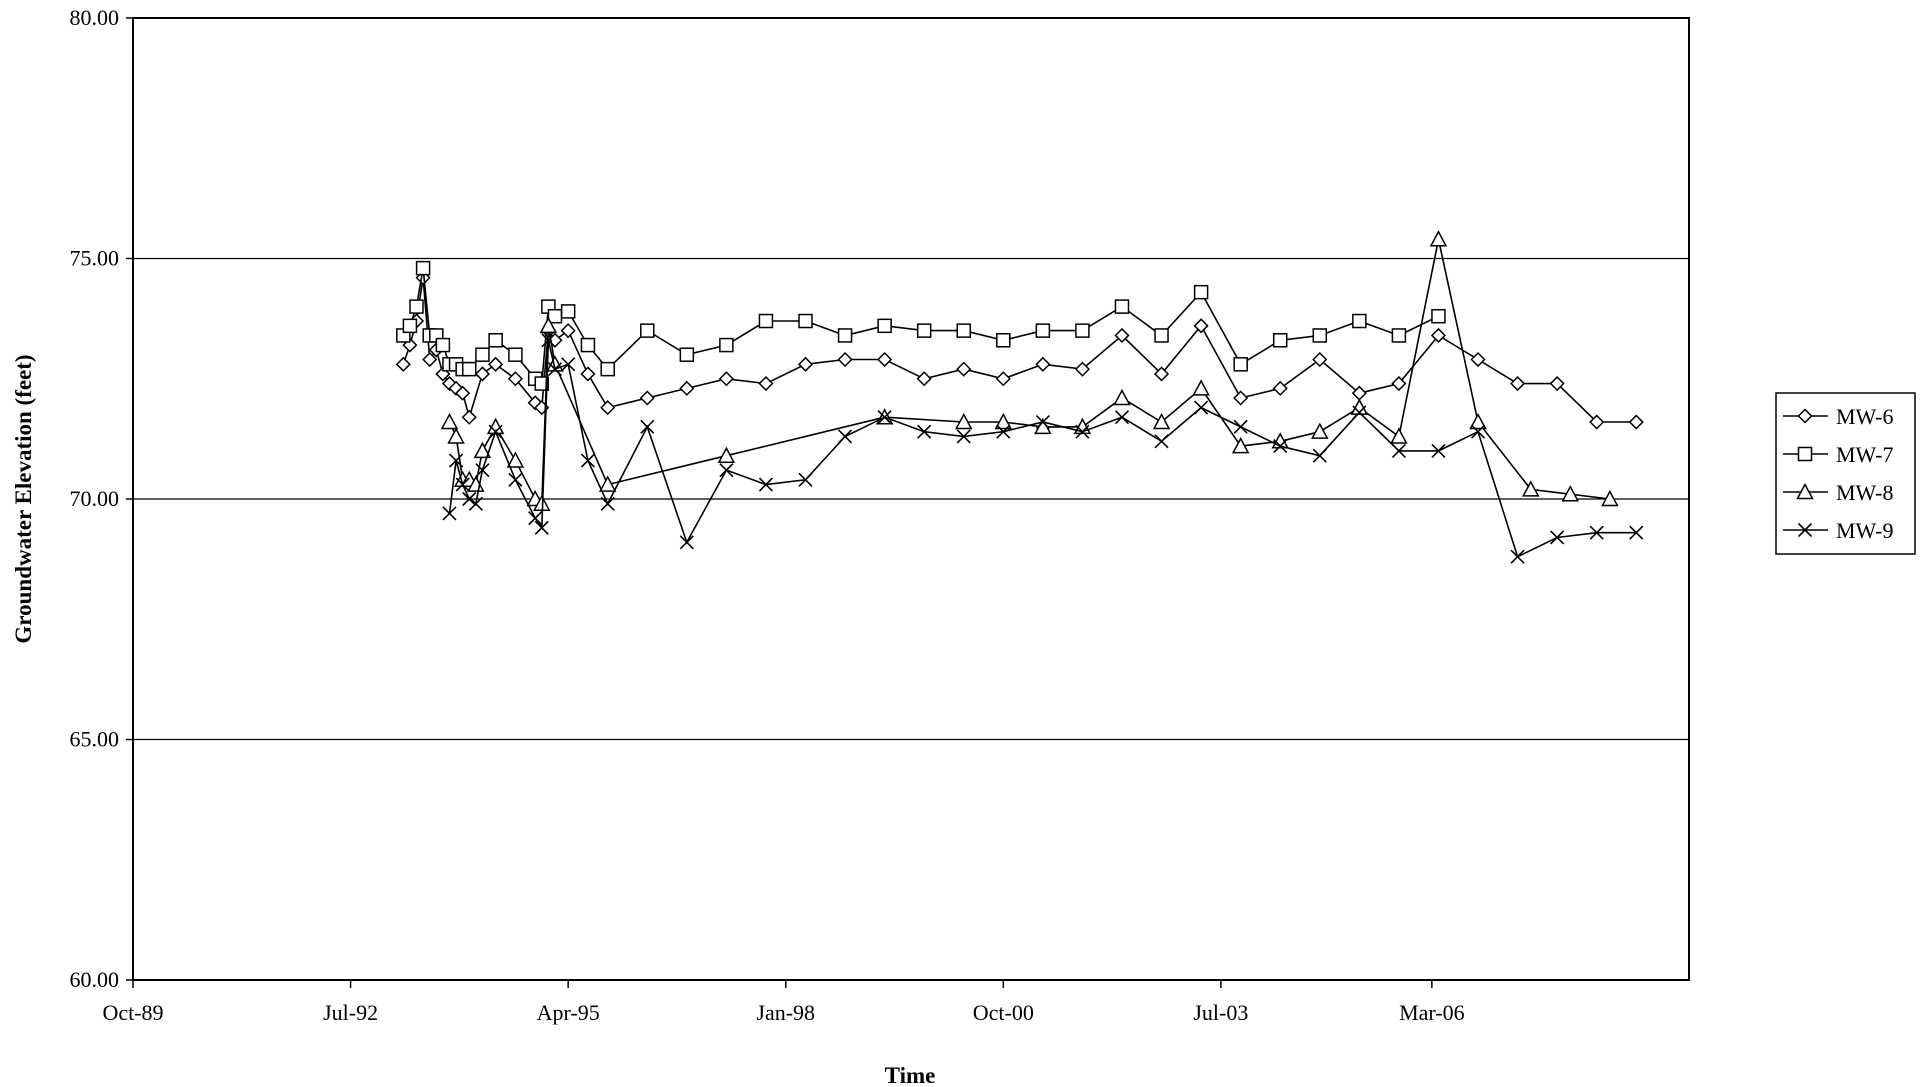 The image size is (1929, 1087). I want to click on x-tick-label: Apr-95, so click(568, 1012).